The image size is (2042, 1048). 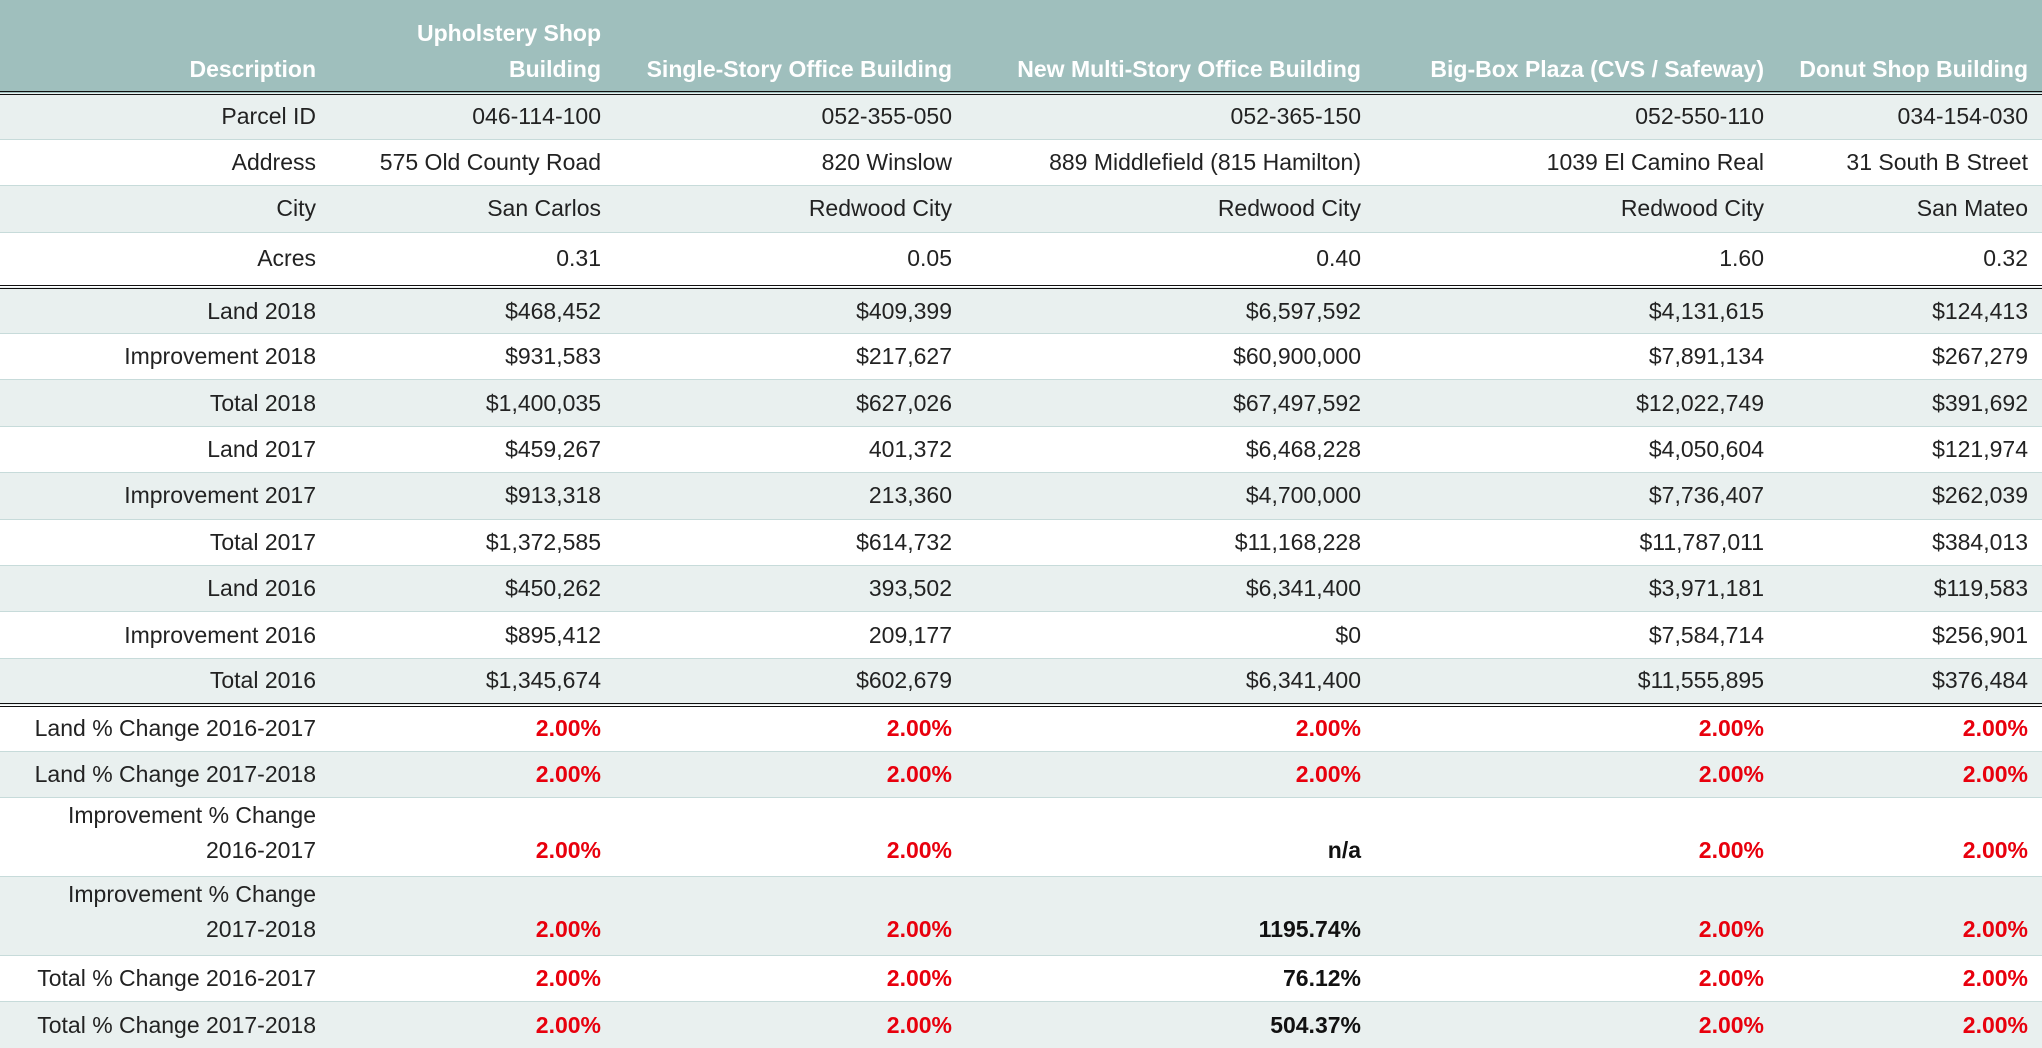 I want to click on table-cell: 76.12%, so click(x=1321, y=978).